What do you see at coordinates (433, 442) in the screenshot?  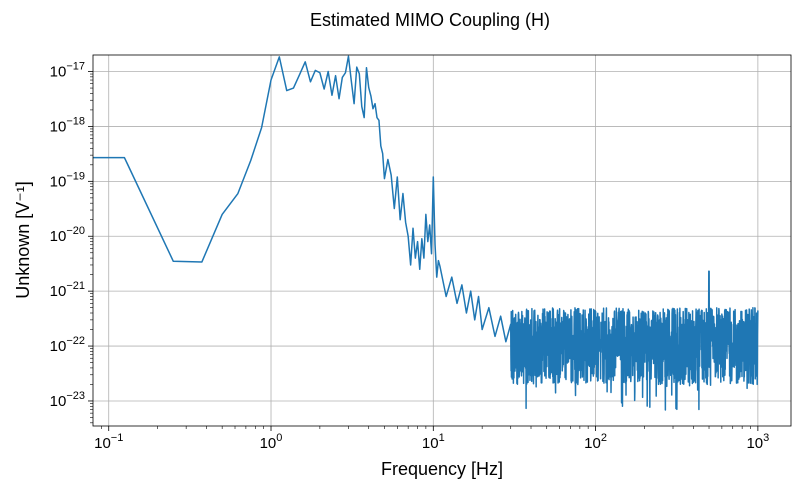 I see `x-tick-label: 10¹` at bounding box center [433, 442].